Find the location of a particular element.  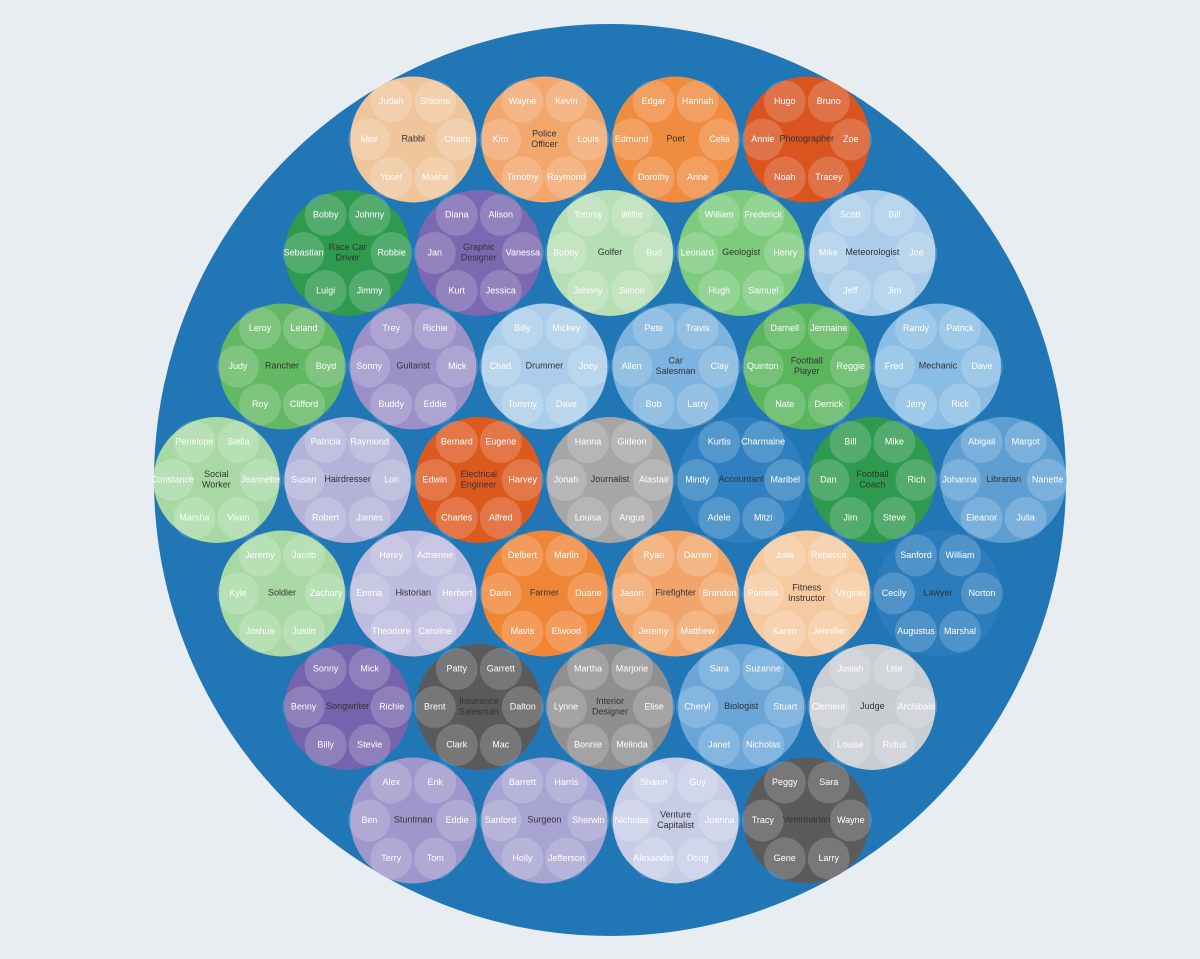

group-label: Poet is located at coordinates (675, 139).